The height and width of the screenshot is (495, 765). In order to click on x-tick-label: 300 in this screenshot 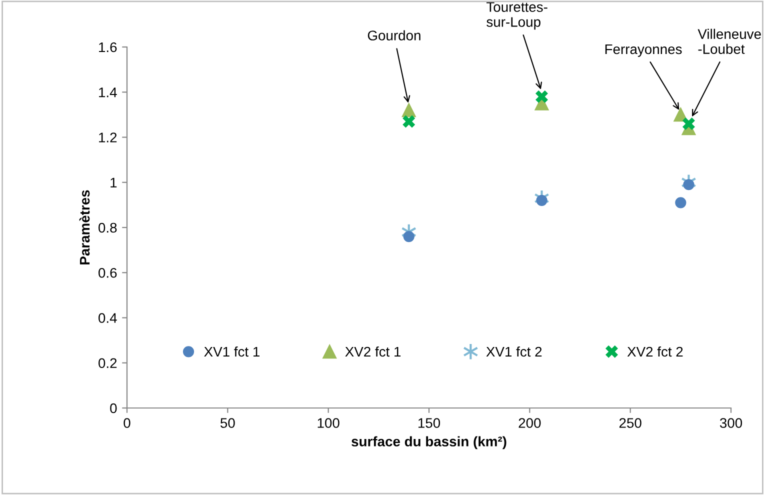, I will do `click(731, 423)`.